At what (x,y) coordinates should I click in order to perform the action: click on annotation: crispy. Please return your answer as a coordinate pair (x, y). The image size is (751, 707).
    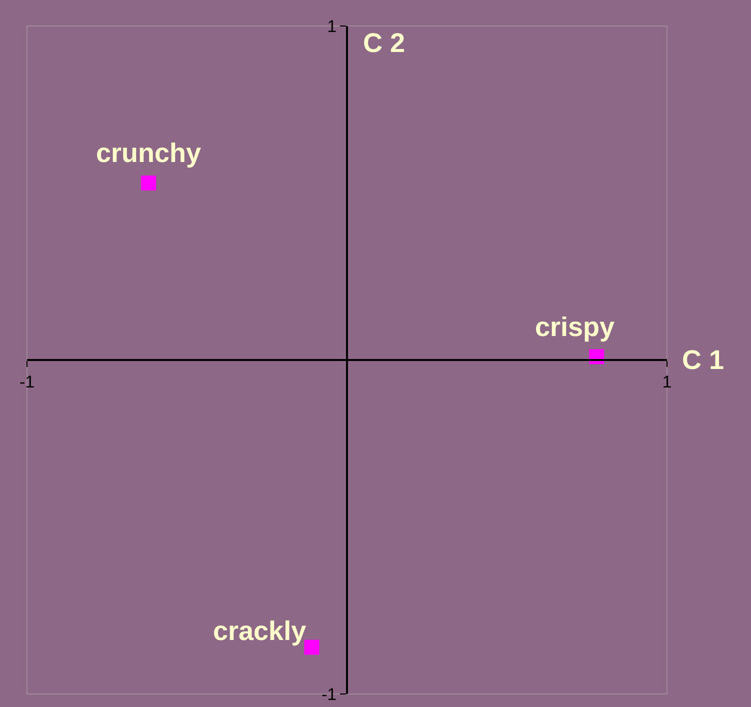
    Looking at the image, I should click on (575, 327).